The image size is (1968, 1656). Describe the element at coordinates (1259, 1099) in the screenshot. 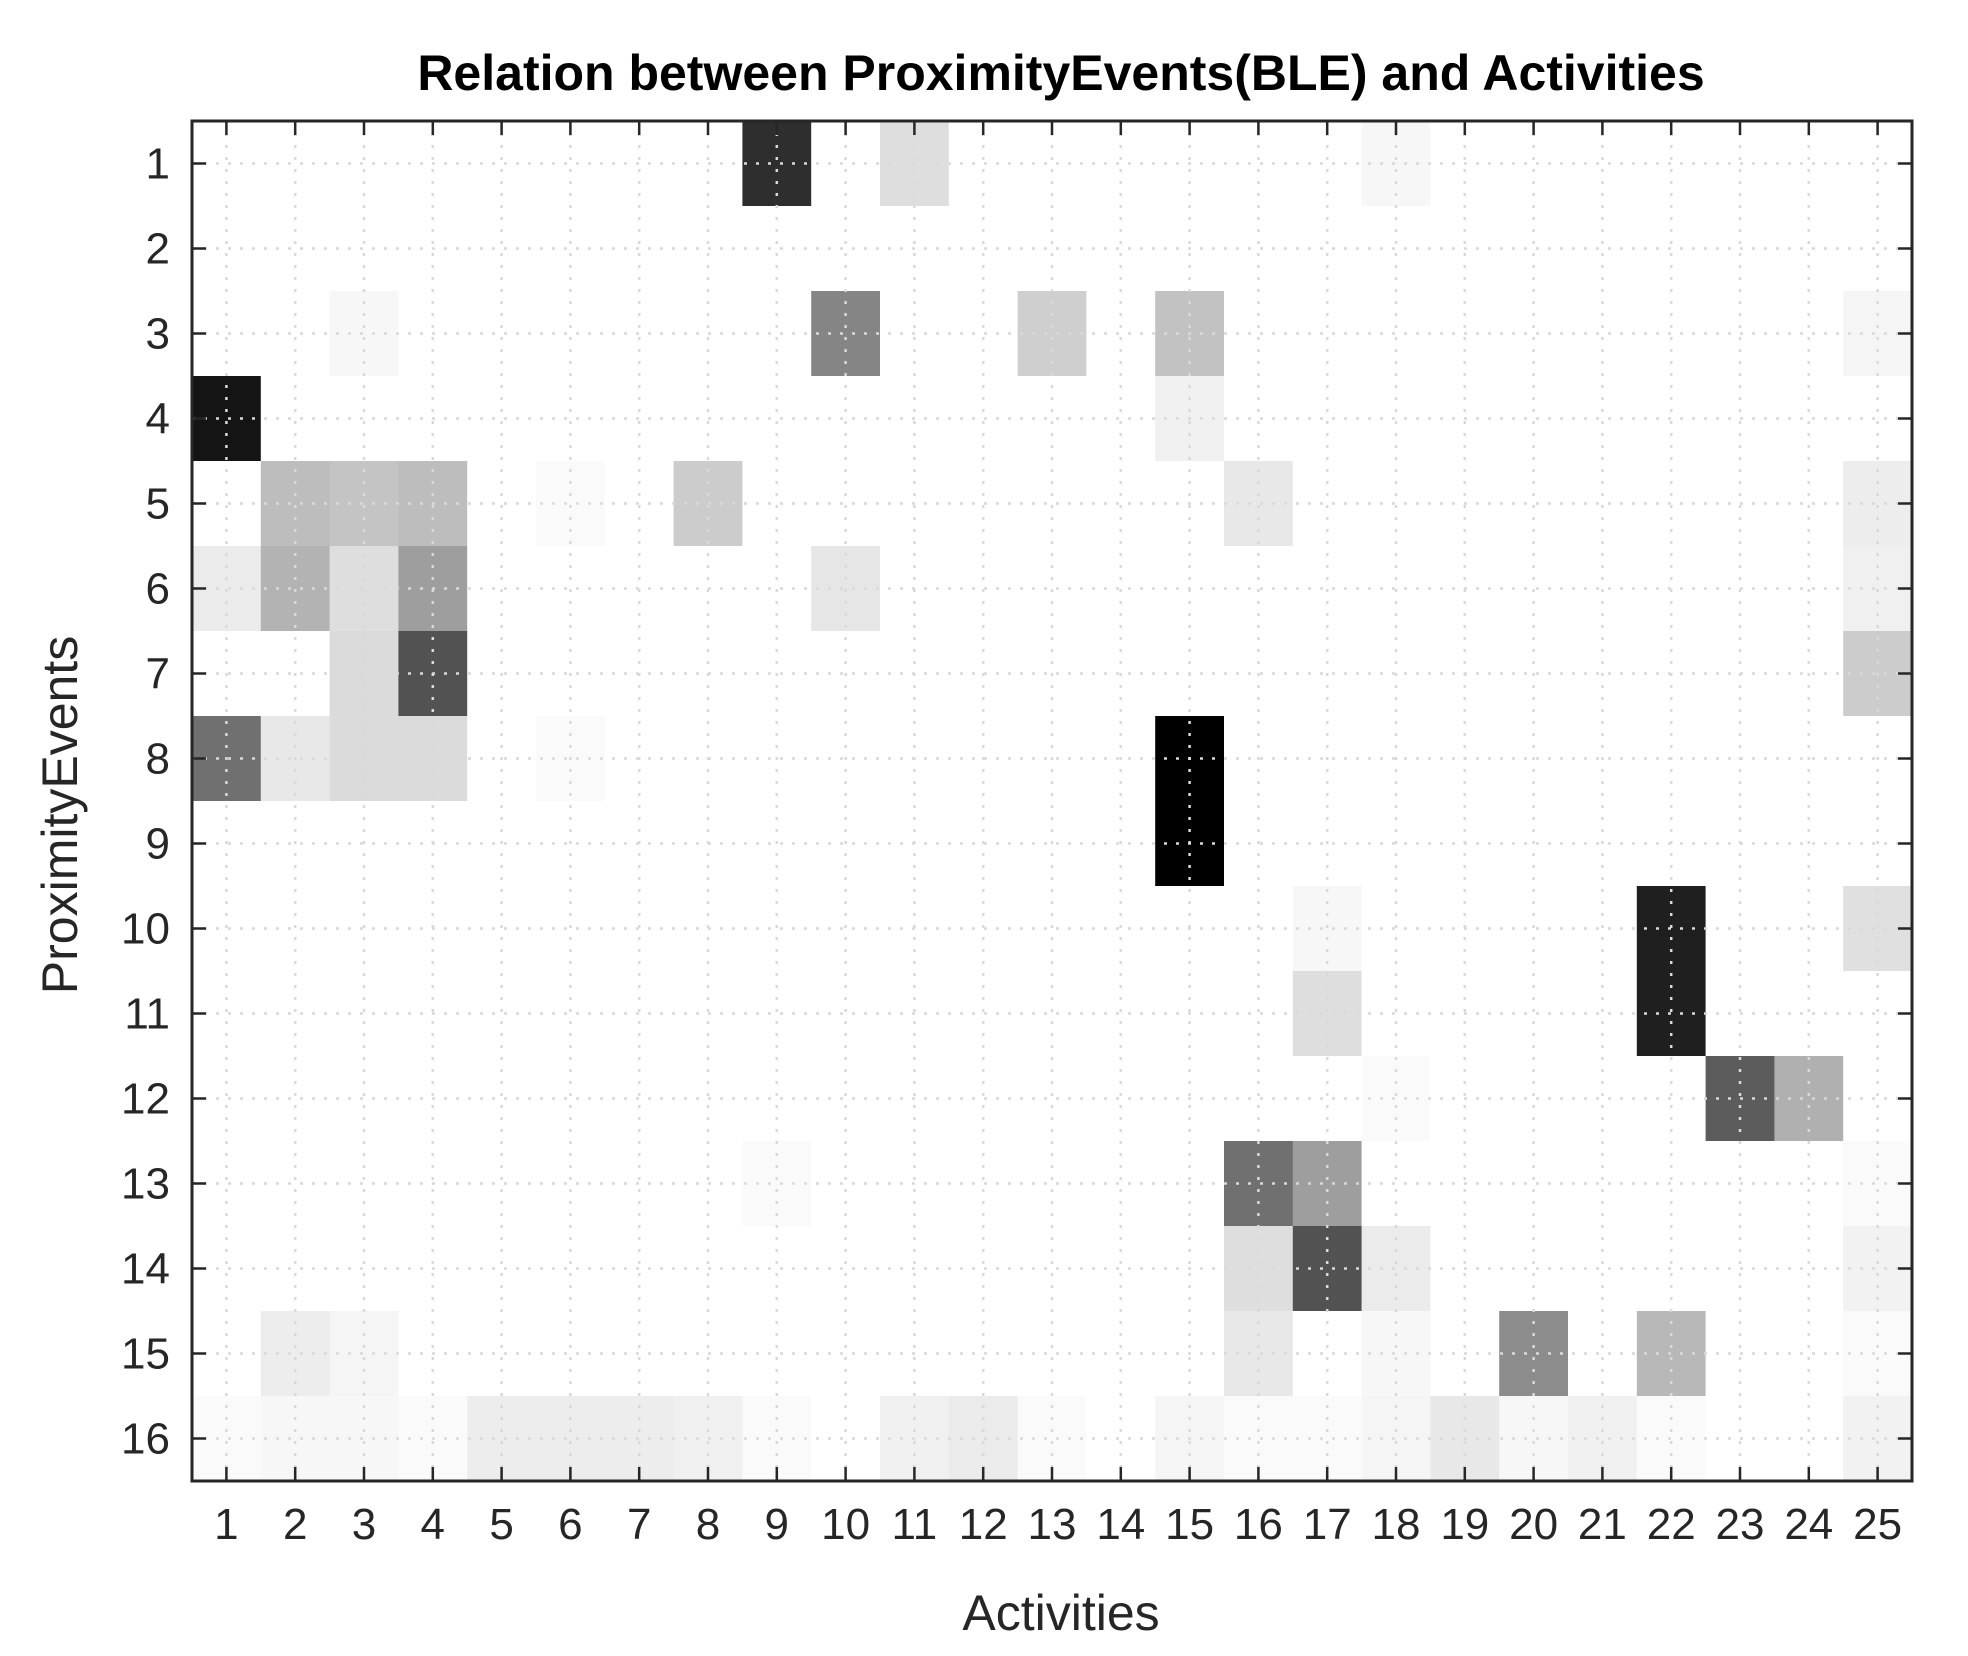

I see `heatmap-cell-r12-c16` at that location.